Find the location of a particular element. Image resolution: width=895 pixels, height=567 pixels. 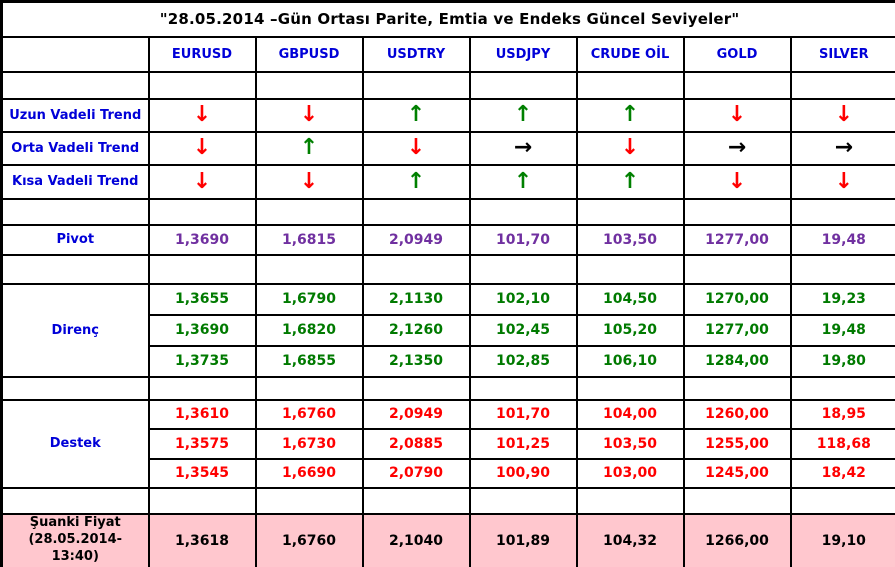

trend-cell: → is located at coordinates (737, 148).